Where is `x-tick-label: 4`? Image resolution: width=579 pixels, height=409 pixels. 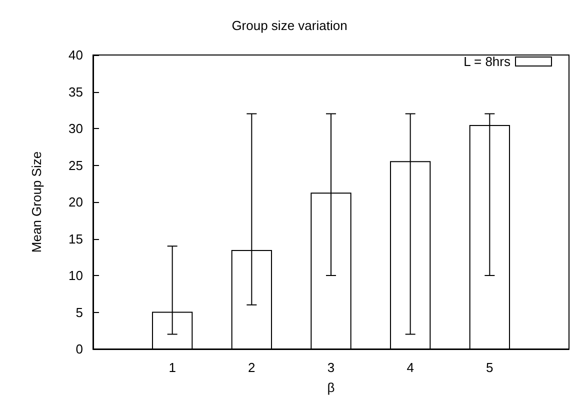 x-tick-label: 4 is located at coordinates (410, 367).